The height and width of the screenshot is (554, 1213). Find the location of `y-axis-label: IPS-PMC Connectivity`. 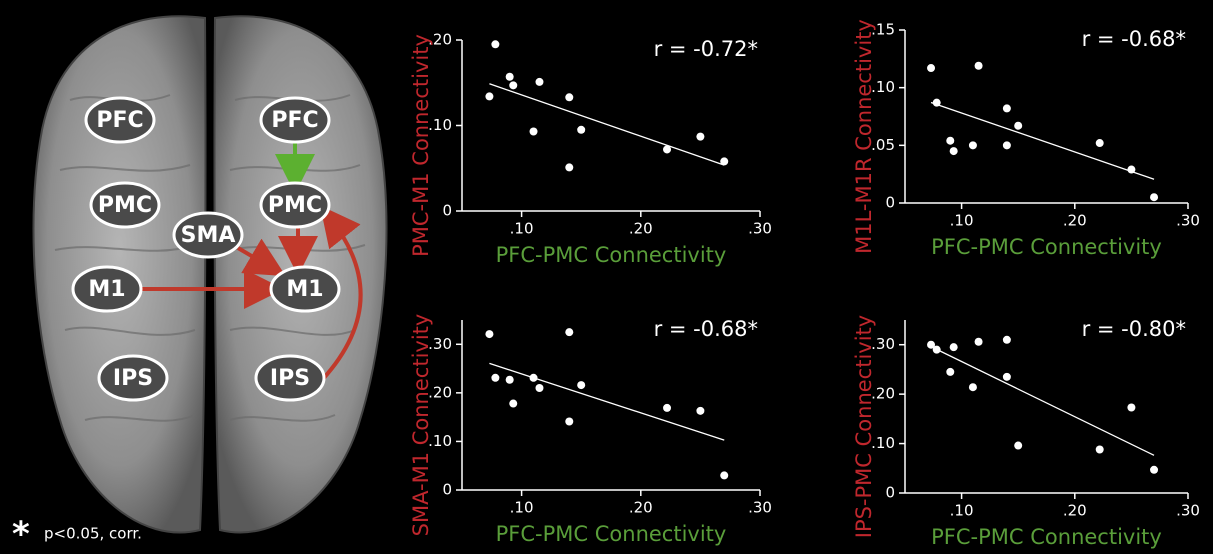

y-axis-label: IPS-PMC Connectivity is located at coordinates (864, 426).